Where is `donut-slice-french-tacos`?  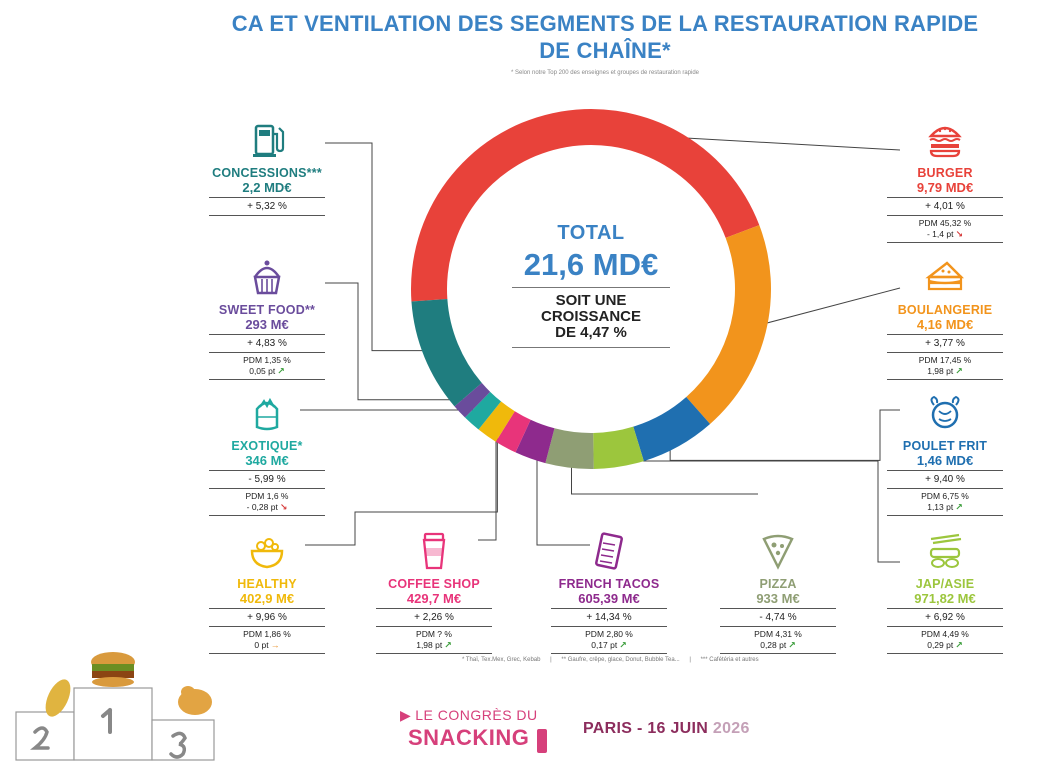 donut-slice-french-tacos is located at coordinates (535, 441).